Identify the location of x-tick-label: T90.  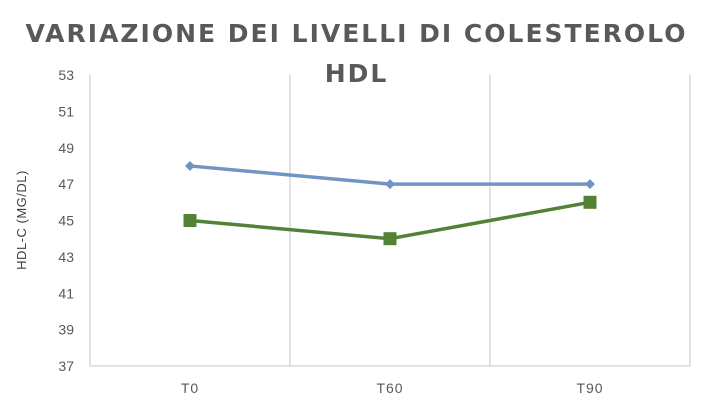
(589, 388).